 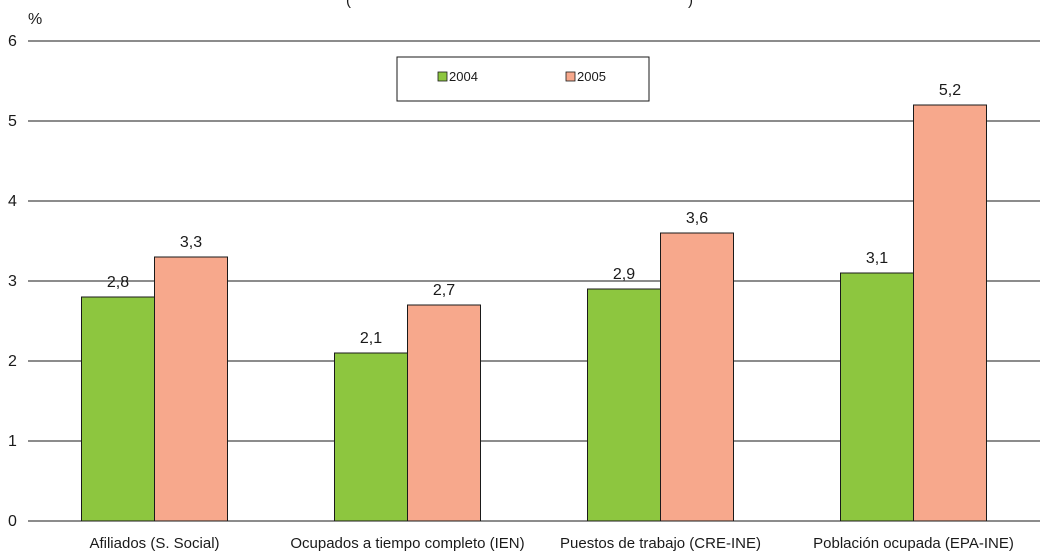 What do you see at coordinates (444, 290) in the screenshot?
I see `bar-value-label: 2,7` at bounding box center [444, 290].